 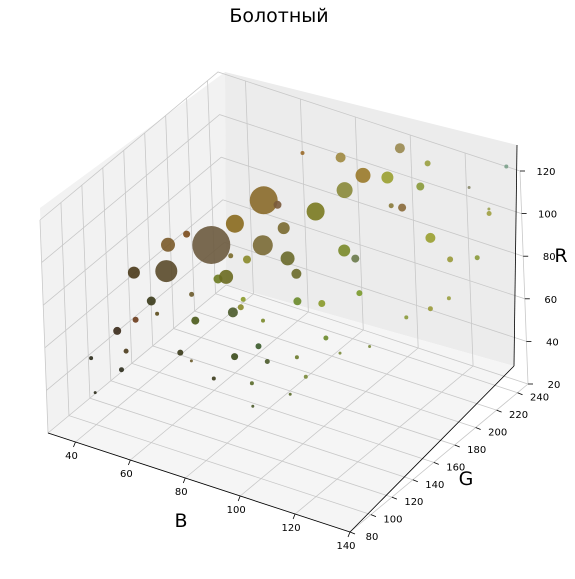 I want to click on y-tick-label: 240, so click(x=539, y=398).